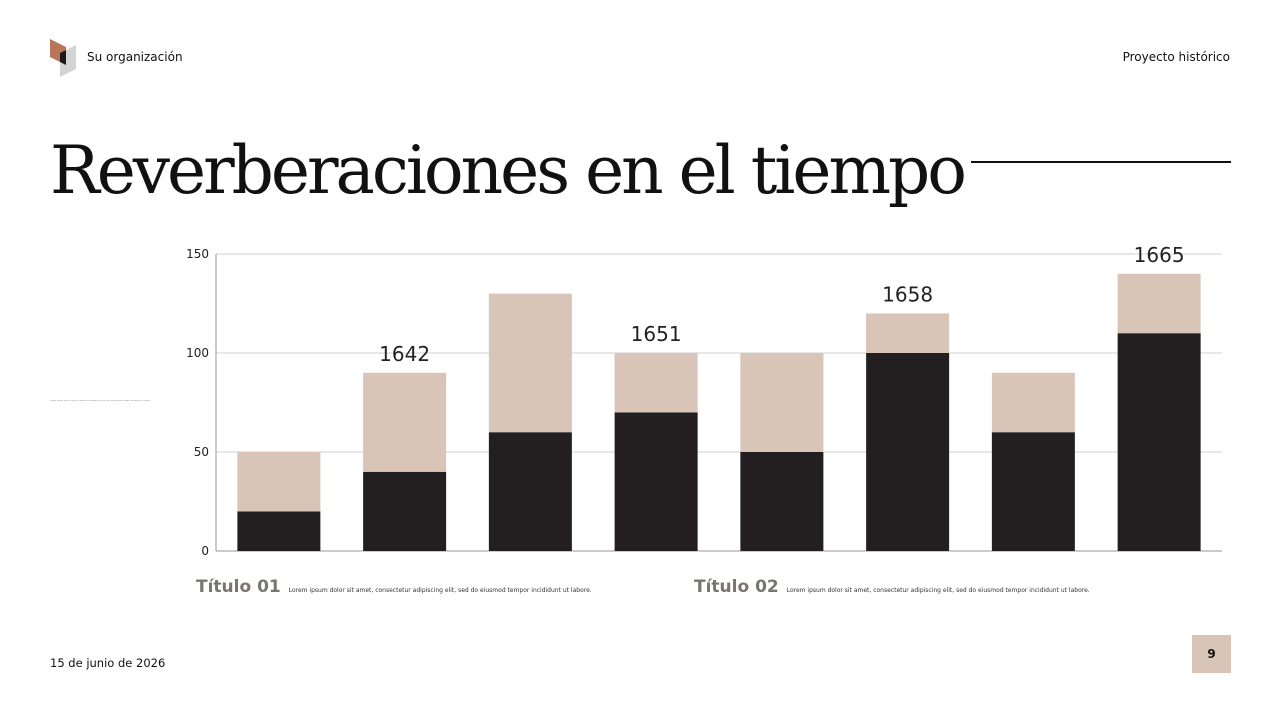 The image size is (1280, 720). I want to click on y-tick-label: 150, so click(197, 254).